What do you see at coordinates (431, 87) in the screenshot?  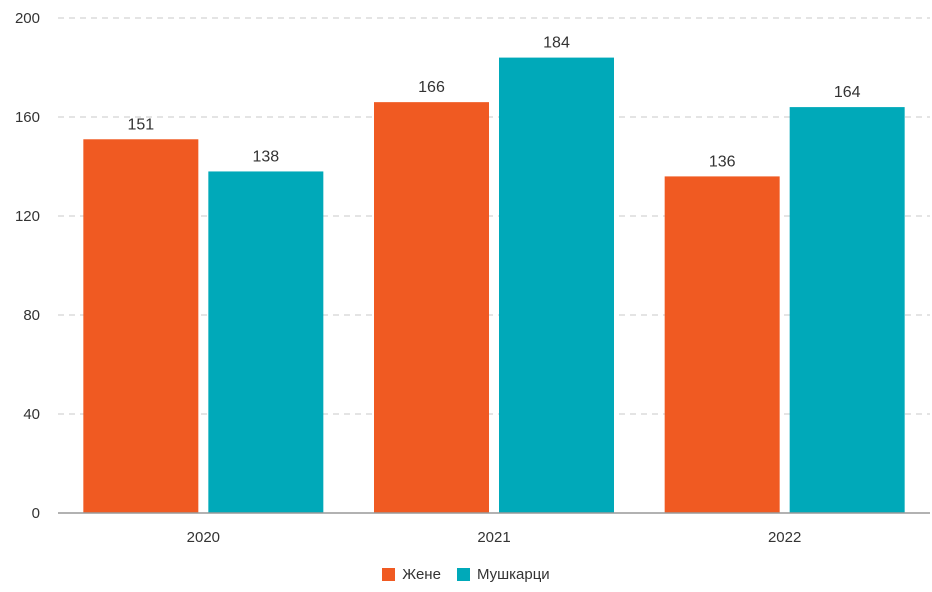 I see `data-label-2021-series-0: 166` at bounding box center [431, 87].